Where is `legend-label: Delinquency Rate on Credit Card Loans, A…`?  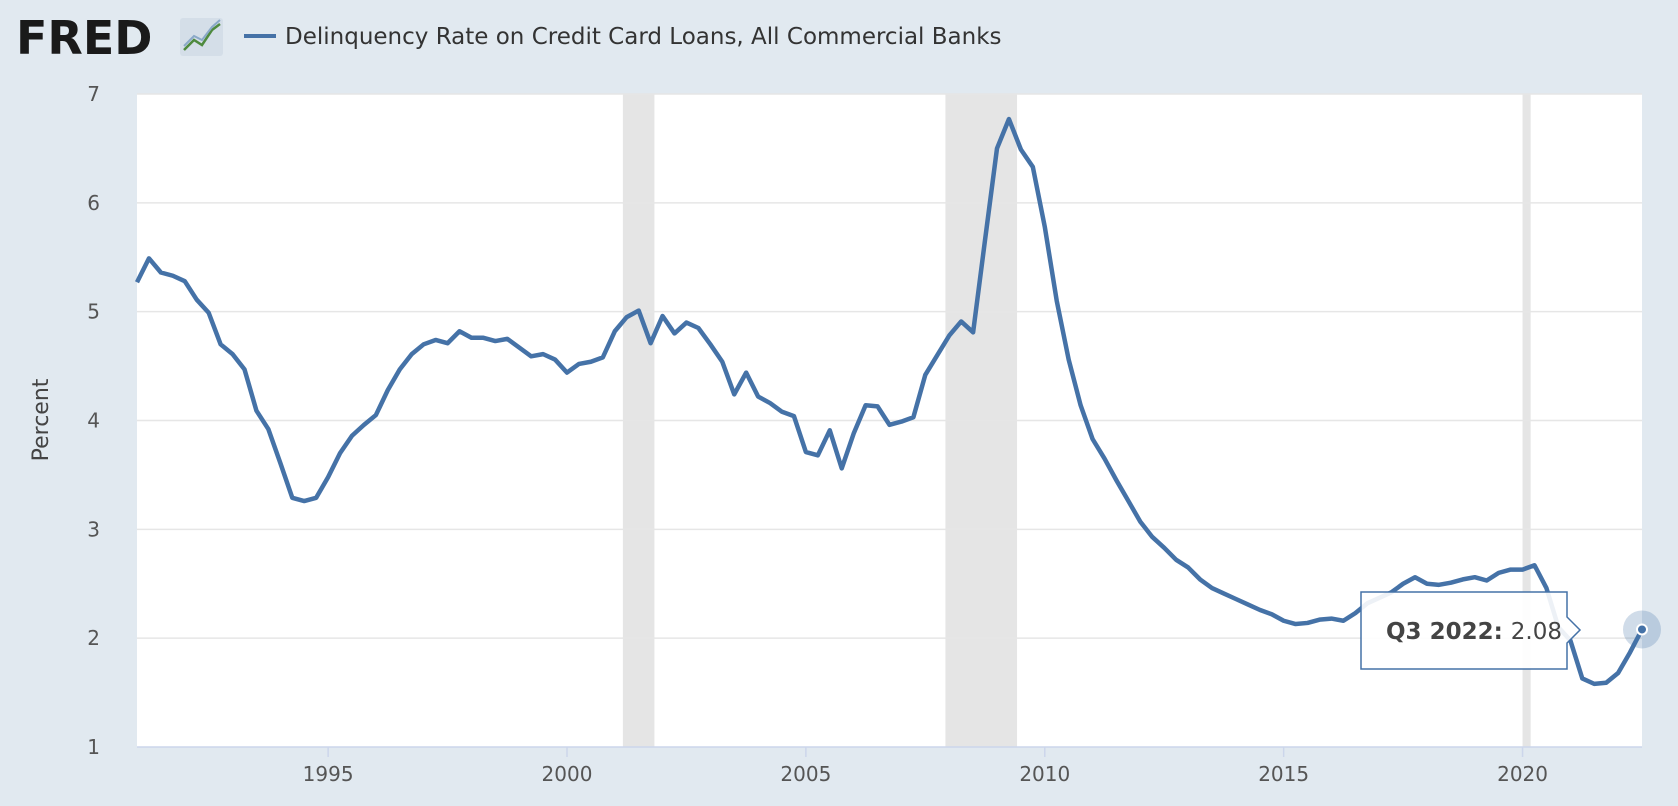 legend-label: Delinquency Rate on Credit Card Loans, A… is located at coordinates (643, 37).